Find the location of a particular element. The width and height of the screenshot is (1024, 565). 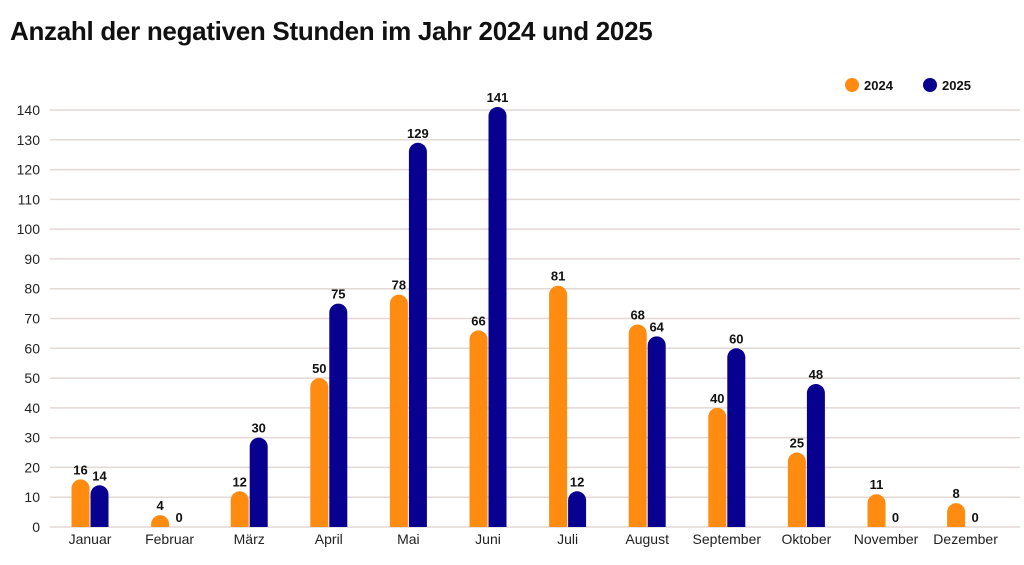

y-tick-label: 10 is located at coordinates (32, 497).